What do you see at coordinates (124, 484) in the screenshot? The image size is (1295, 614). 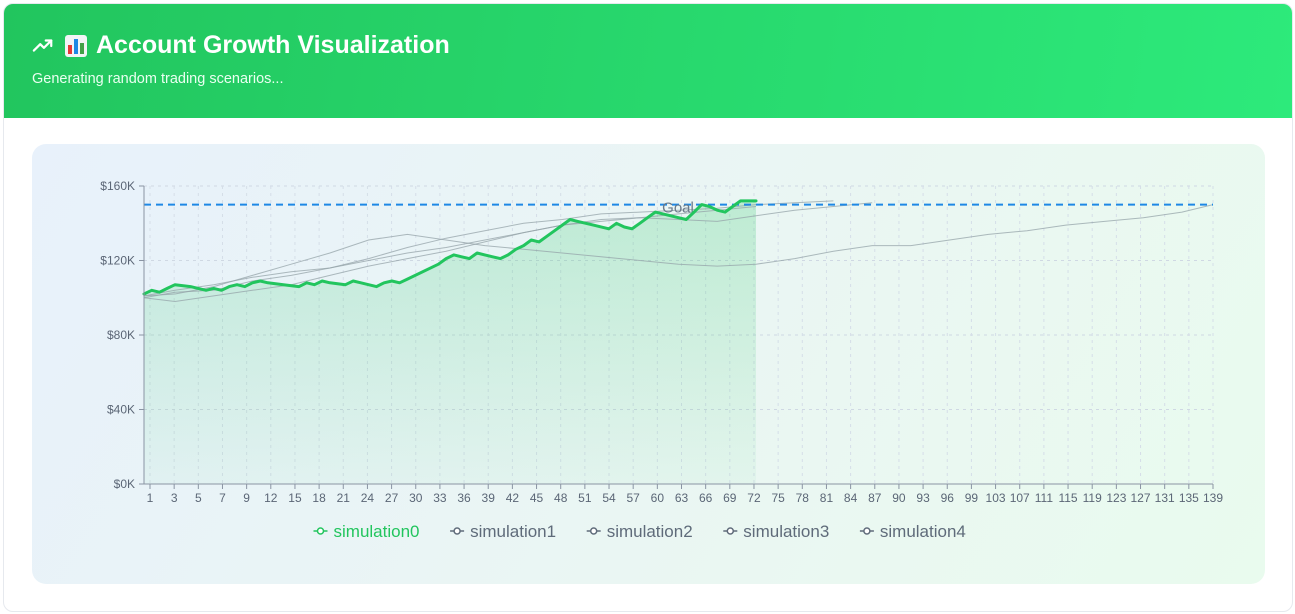 I see `y-tick-label: $0K` at bounding box center [124, 484].